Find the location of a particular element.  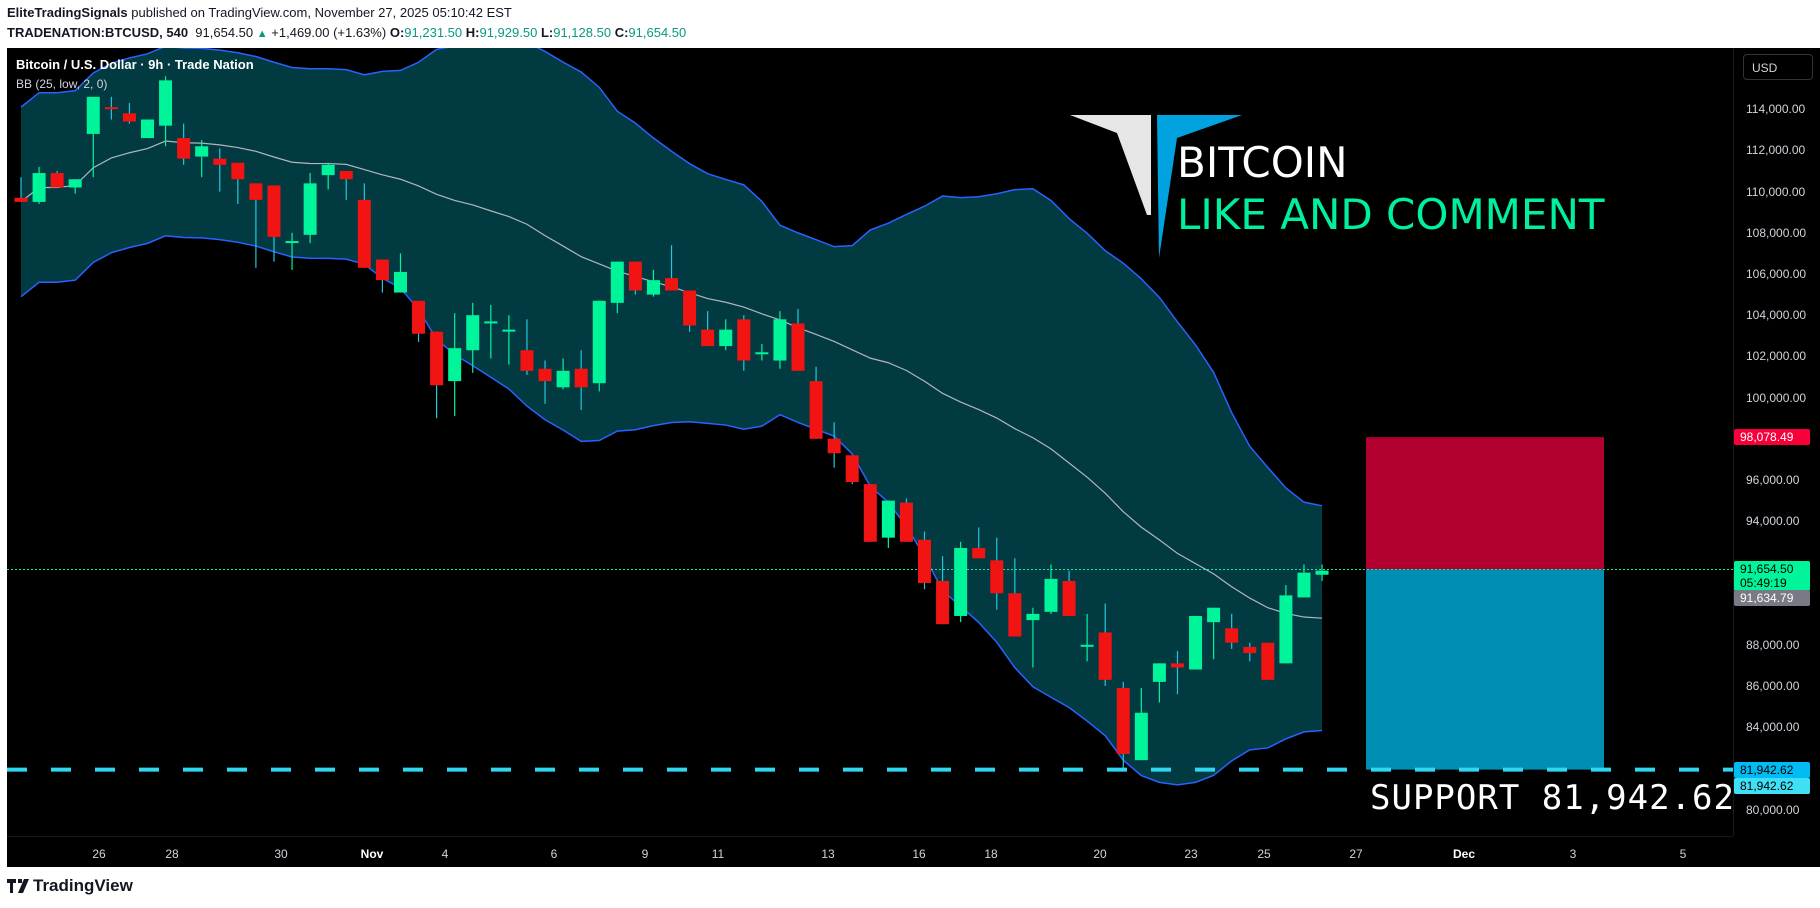

low-label: L: is located at coordinates (547, 32).